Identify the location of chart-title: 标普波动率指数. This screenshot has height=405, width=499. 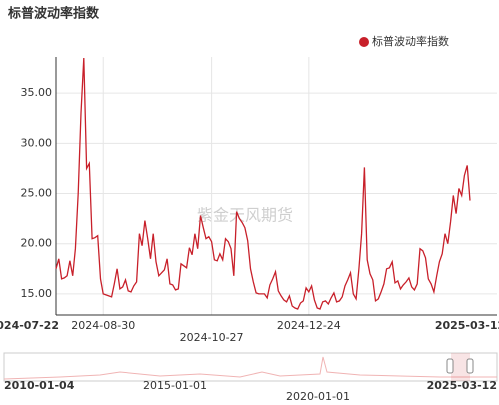
(53, 14).